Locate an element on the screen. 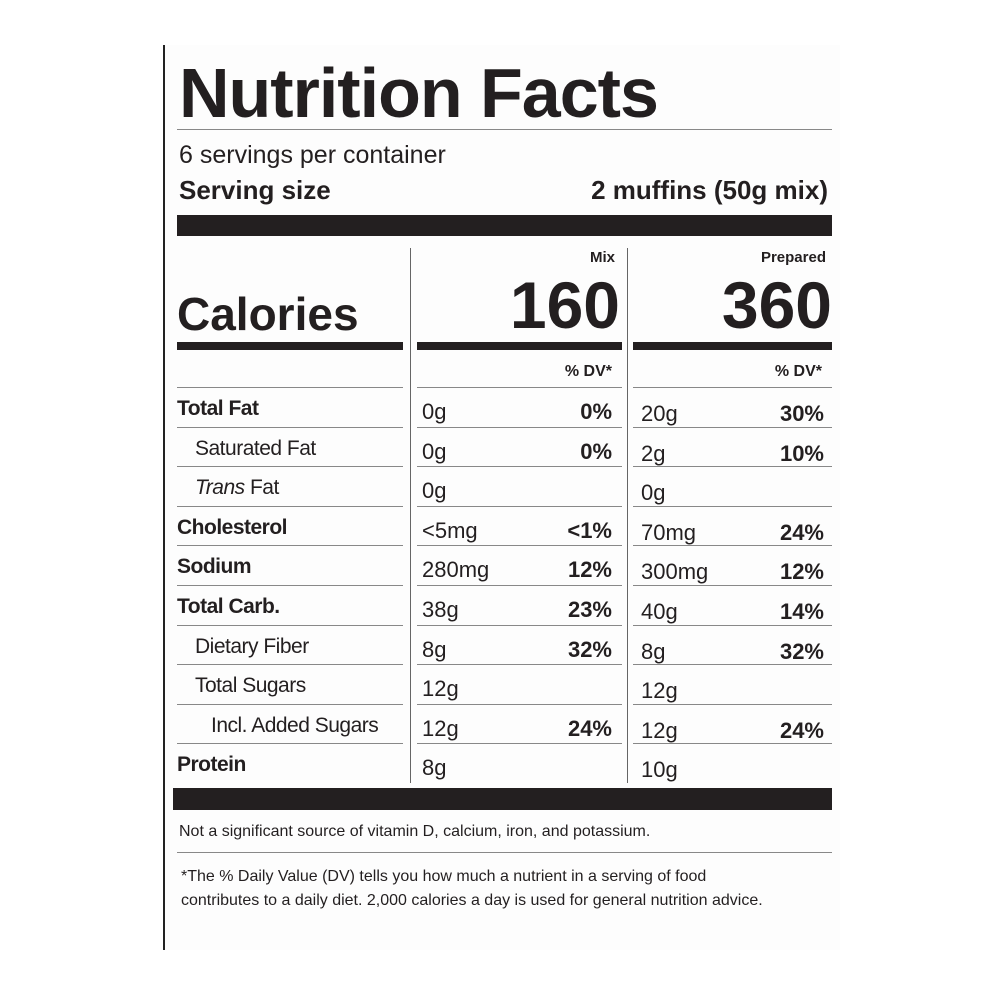  mix-dv: 24% is located at coordinates (589, 728).